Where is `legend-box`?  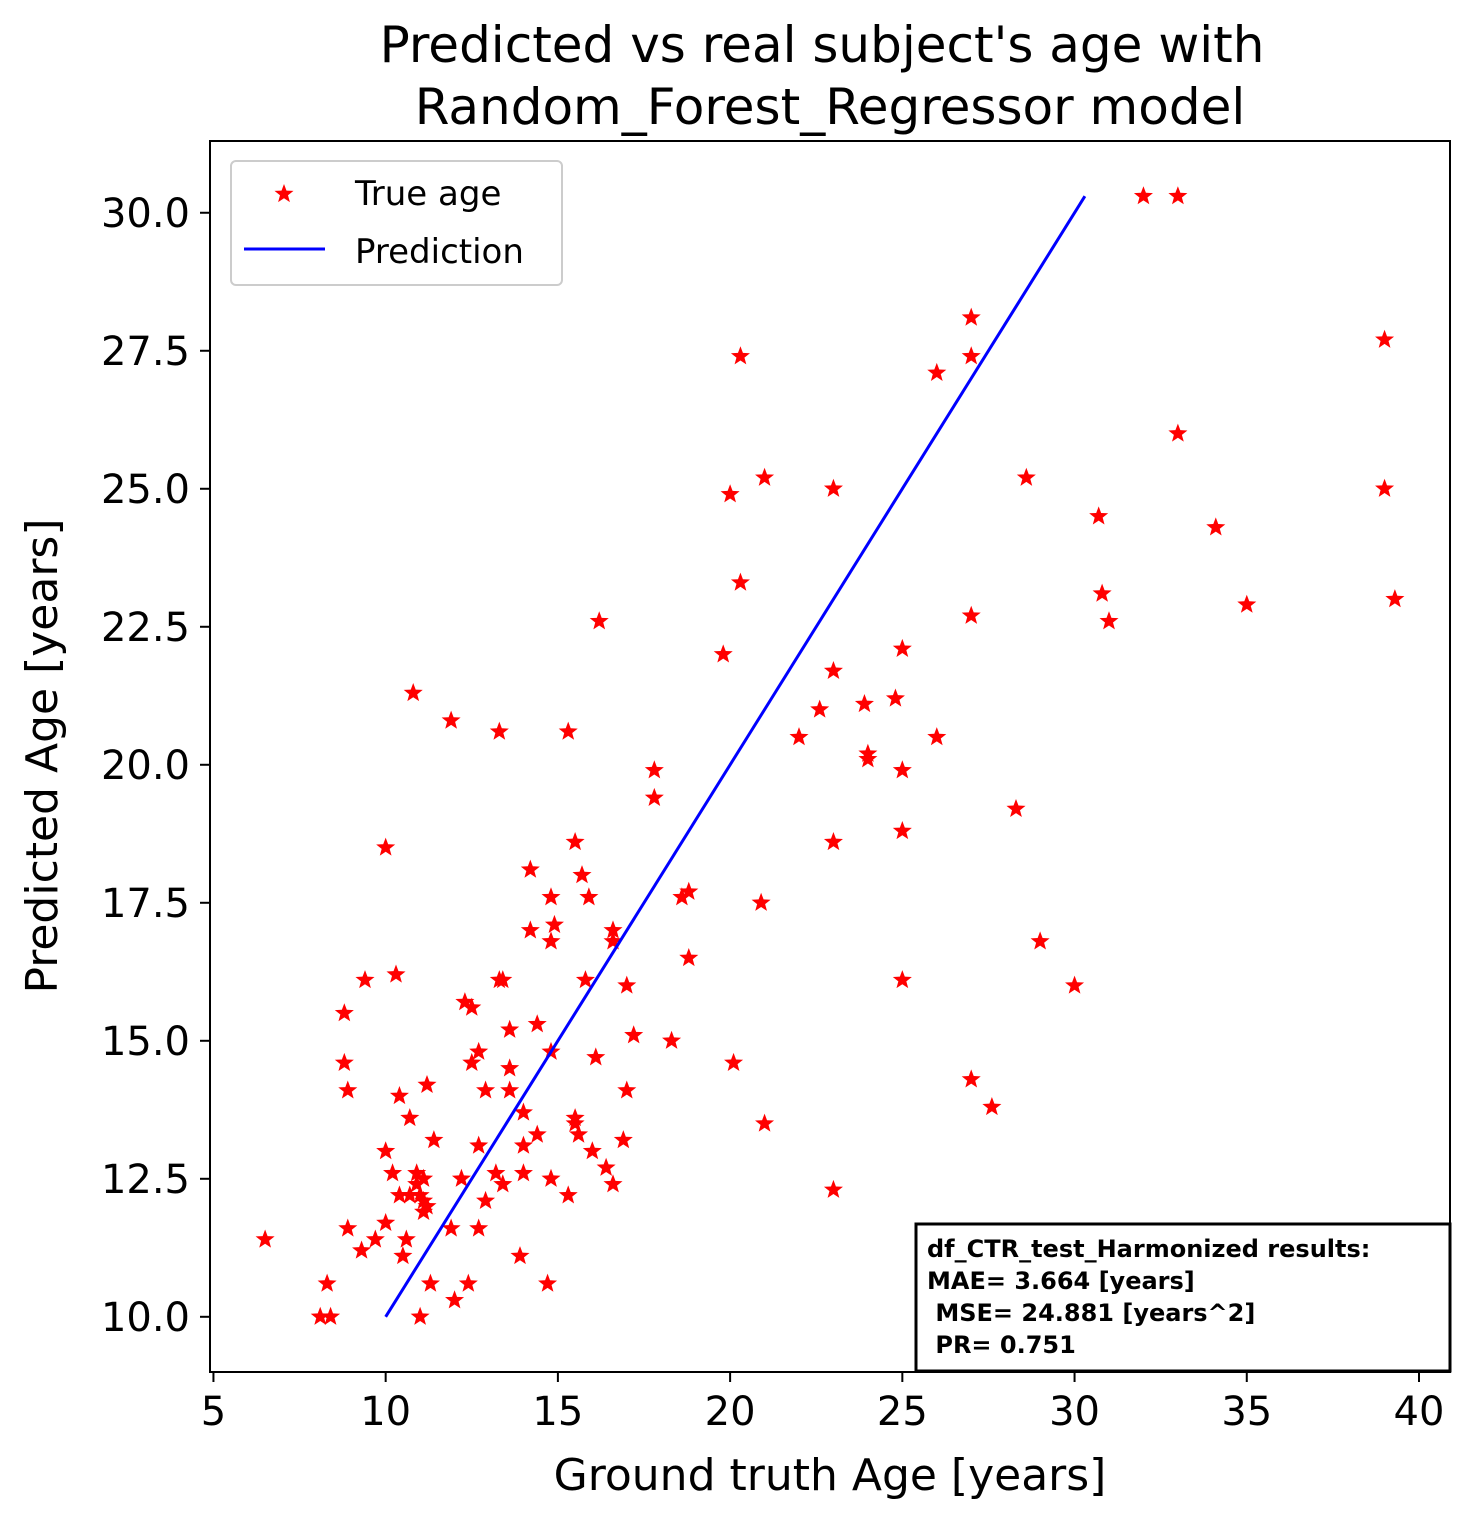
legend-box is located at coordinates (396, 223).